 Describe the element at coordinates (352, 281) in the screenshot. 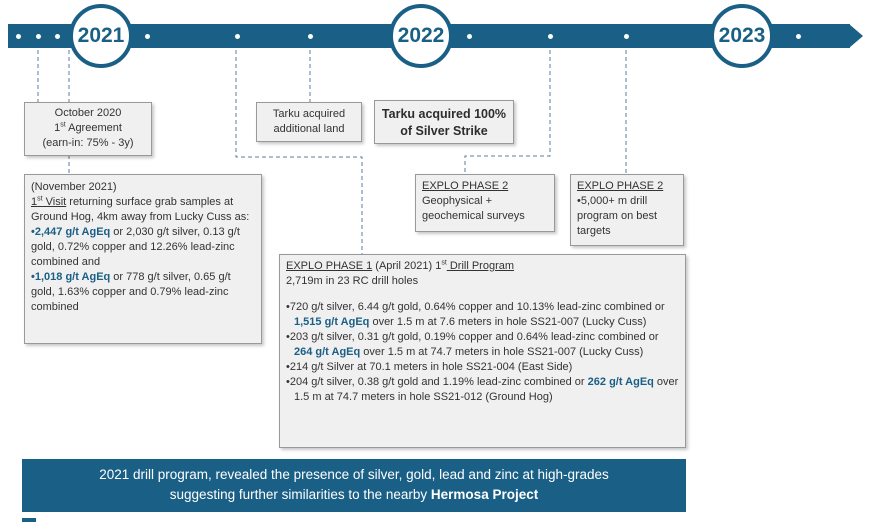

I see `event-summary: 2,719m in 23 RC drill holes` at that location.